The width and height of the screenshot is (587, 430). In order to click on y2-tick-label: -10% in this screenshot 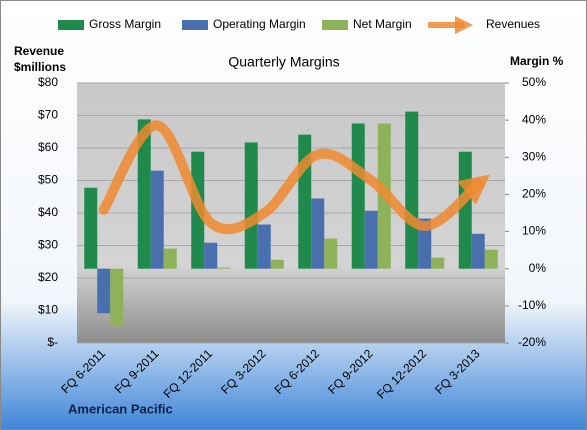, I will do `click(532, 305)`.